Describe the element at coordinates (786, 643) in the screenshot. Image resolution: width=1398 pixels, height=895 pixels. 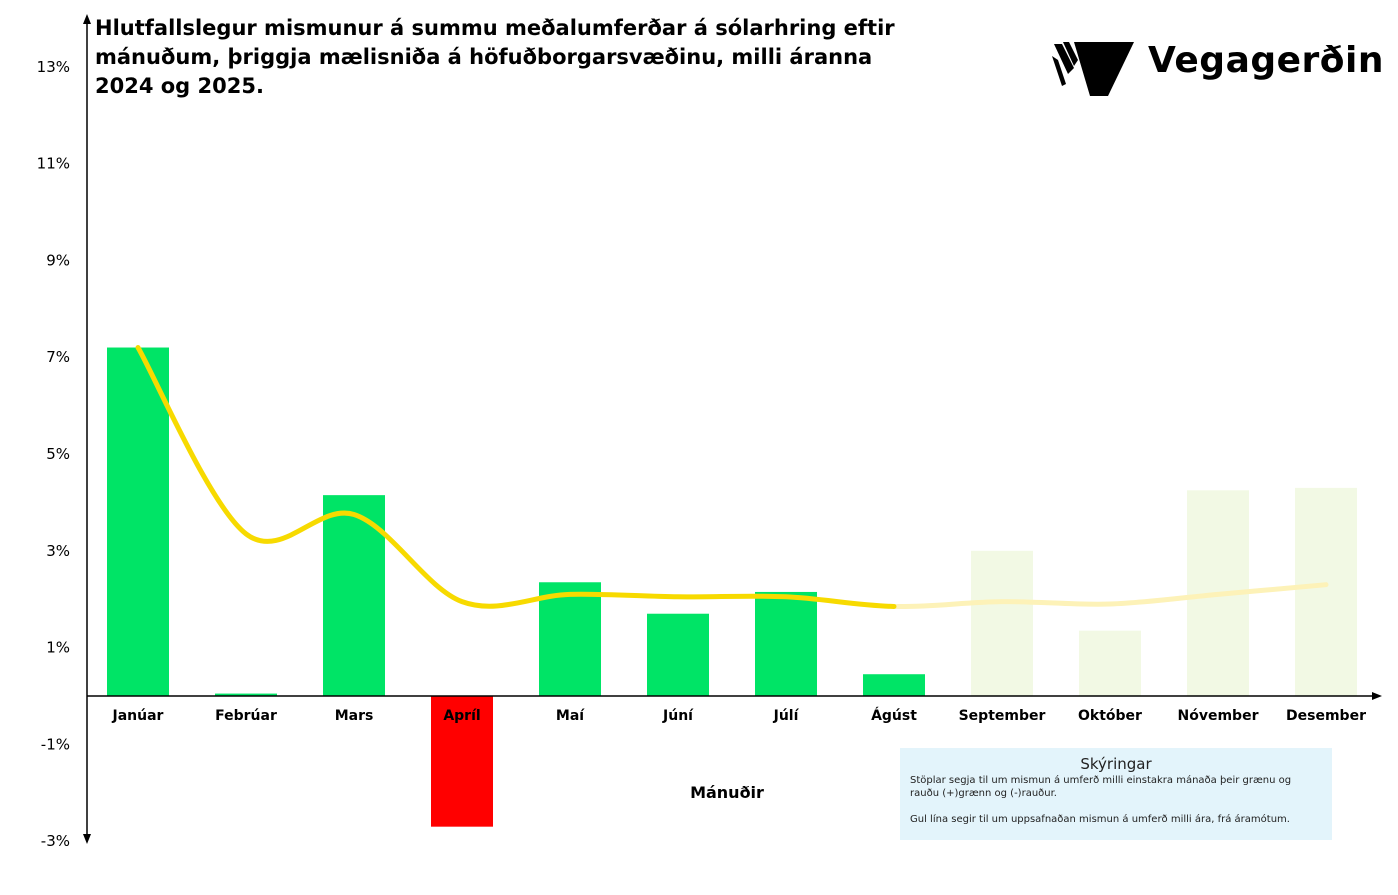
I see `bar-júlí` at that location.